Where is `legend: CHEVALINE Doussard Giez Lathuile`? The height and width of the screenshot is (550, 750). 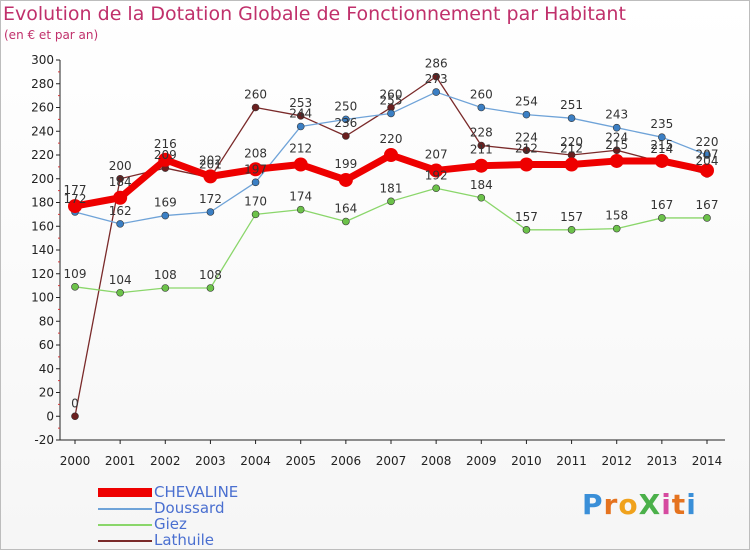 legend: CHEVALINE Doussard Giez Lathuile is located at coordinates (228, 516).